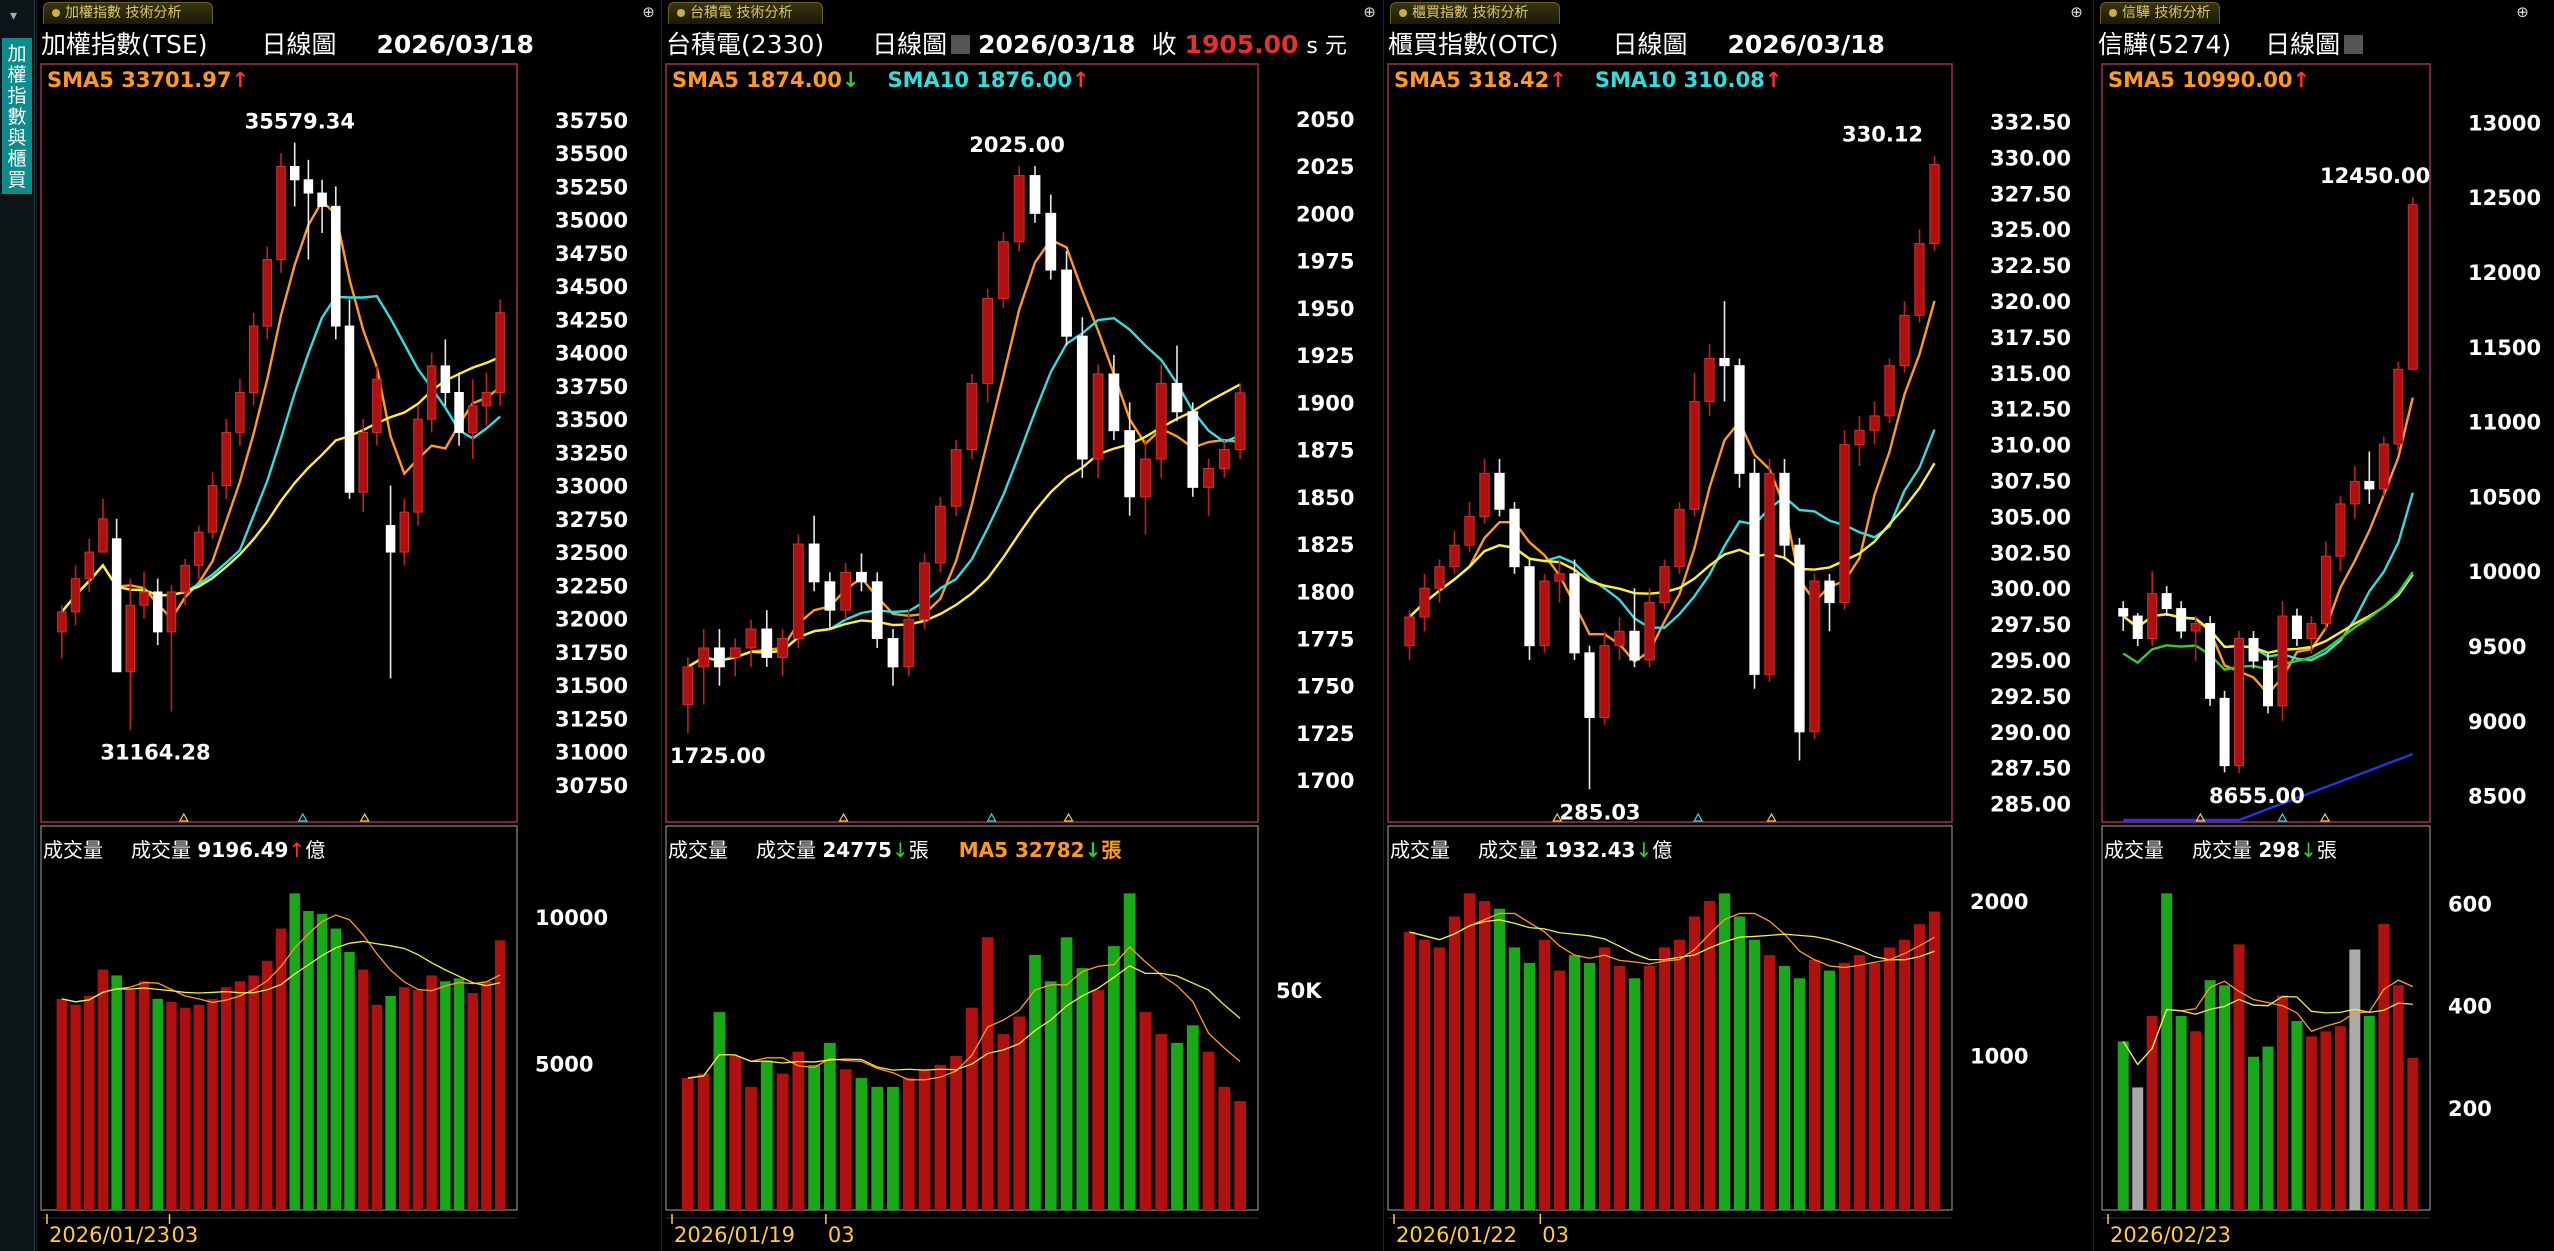 This screenshot has height=1251, width=2554. Describe the element at coordinates (2160, 13) in the screenshot. I see `panel-tab: 信驊 技術分析` at that location.